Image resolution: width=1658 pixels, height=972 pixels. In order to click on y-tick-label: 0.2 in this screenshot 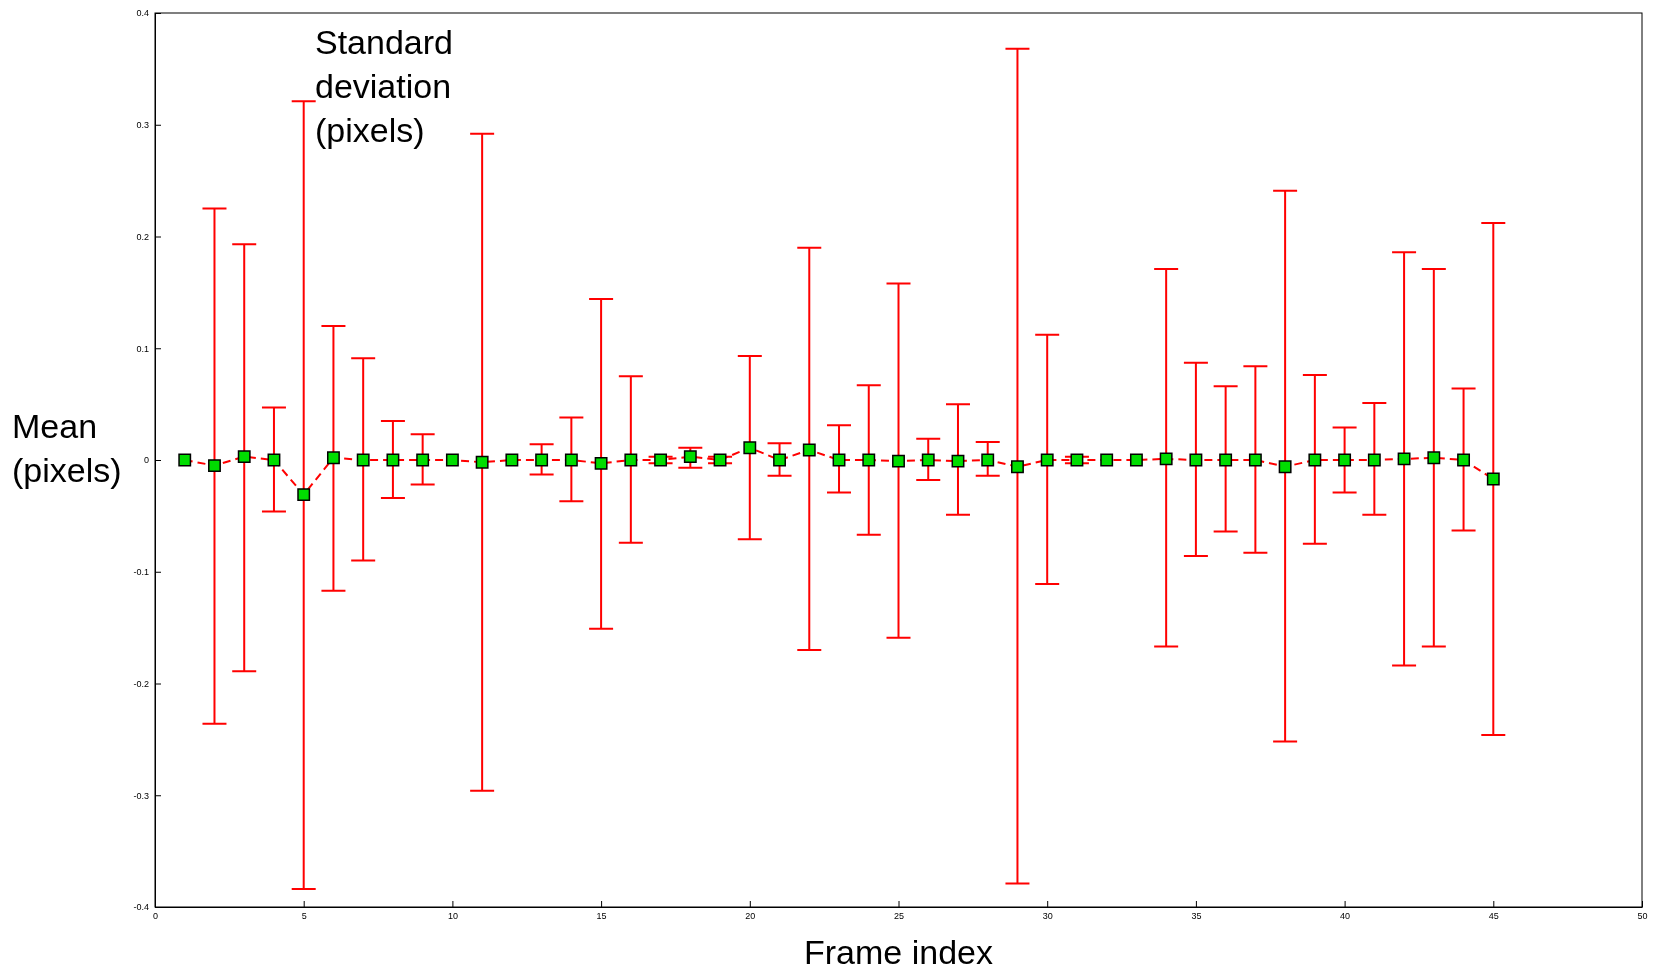, I will do `click(142, 236)`.